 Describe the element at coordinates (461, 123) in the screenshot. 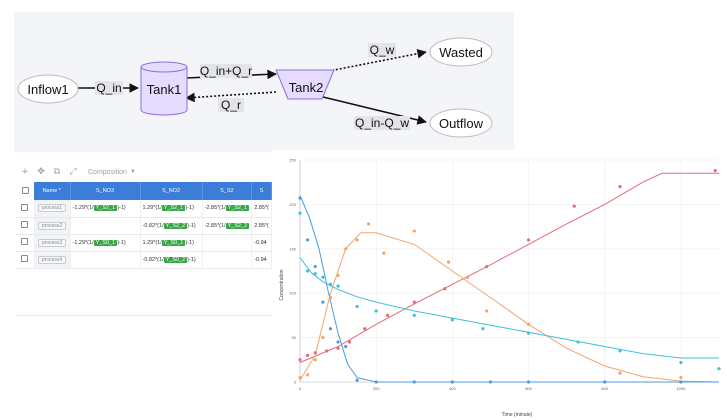

I see `node-outflow` at that location.